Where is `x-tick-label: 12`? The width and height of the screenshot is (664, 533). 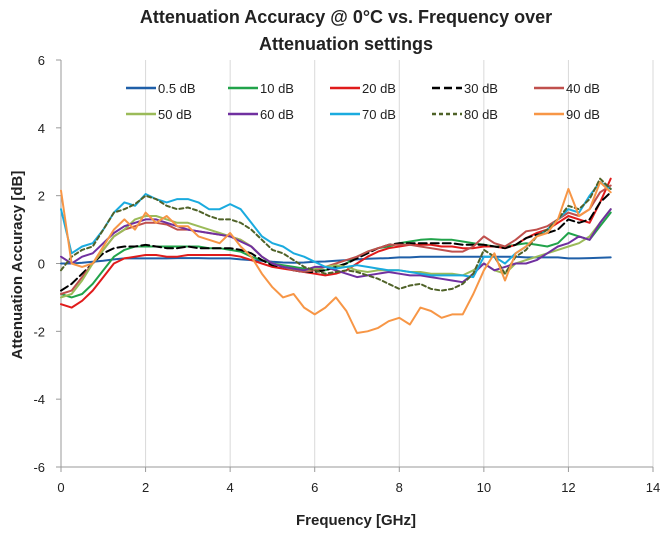 x-tick-label: 12 is located at coordinates (568, 487).